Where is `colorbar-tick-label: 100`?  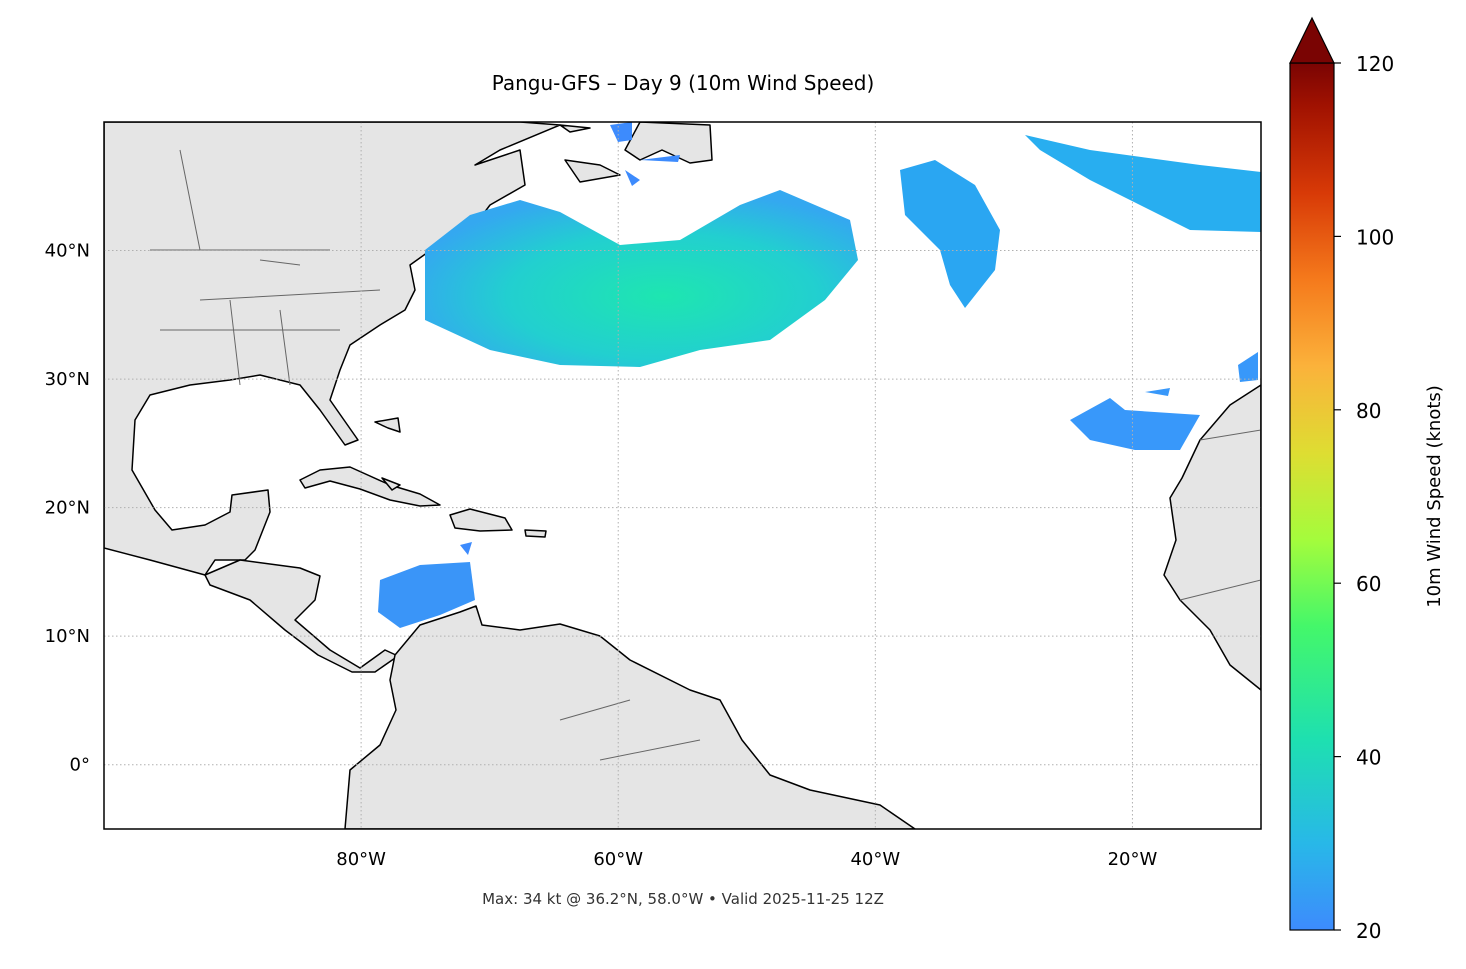 colorbar-tick-label: 100 is located at coordinates (1375, 237).